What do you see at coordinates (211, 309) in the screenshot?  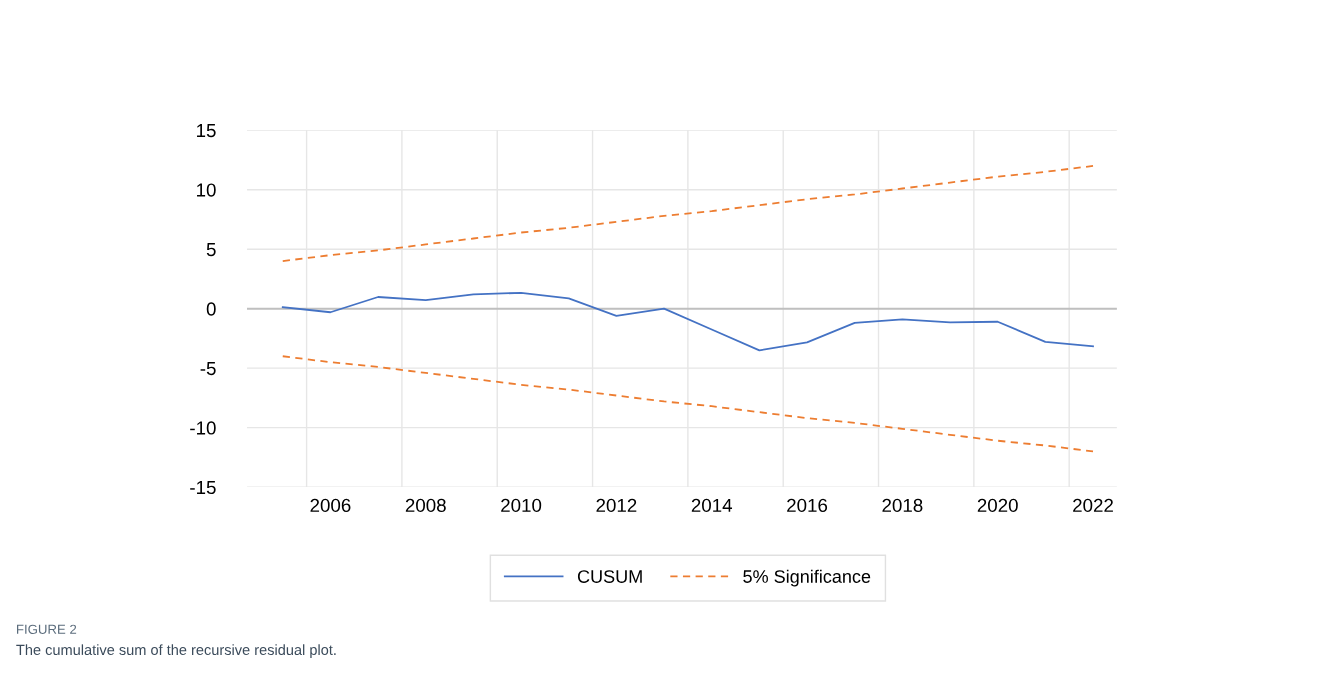 I see `y-tick-label: 0` at bounding box center [211, 309].